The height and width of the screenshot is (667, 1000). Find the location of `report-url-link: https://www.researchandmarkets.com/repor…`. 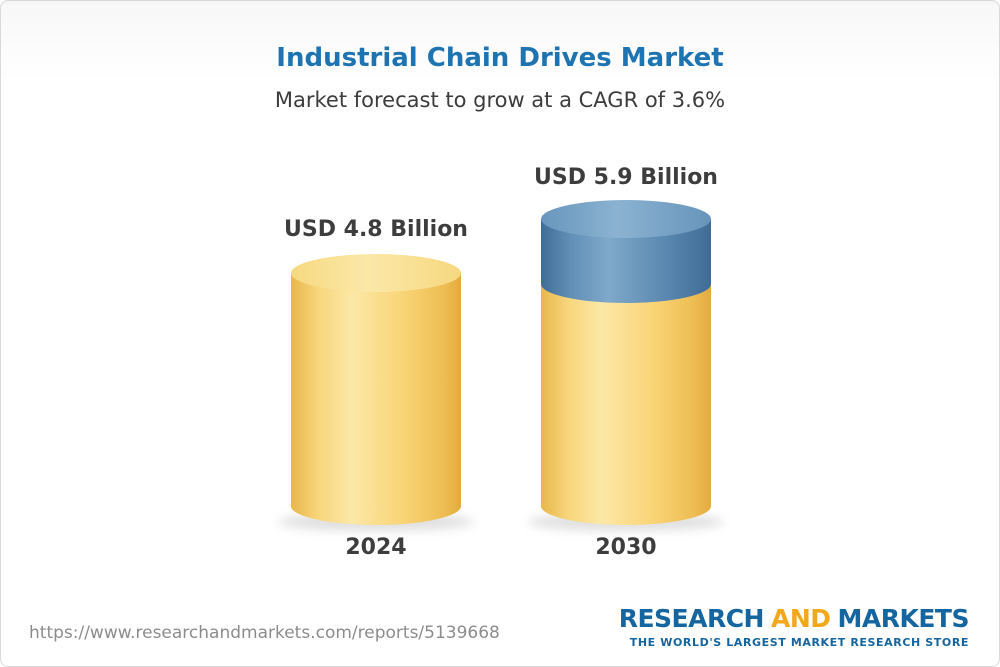

report-url-link: https://www.researchandmarkets.com/repor… is located at coordinates (264, 633).